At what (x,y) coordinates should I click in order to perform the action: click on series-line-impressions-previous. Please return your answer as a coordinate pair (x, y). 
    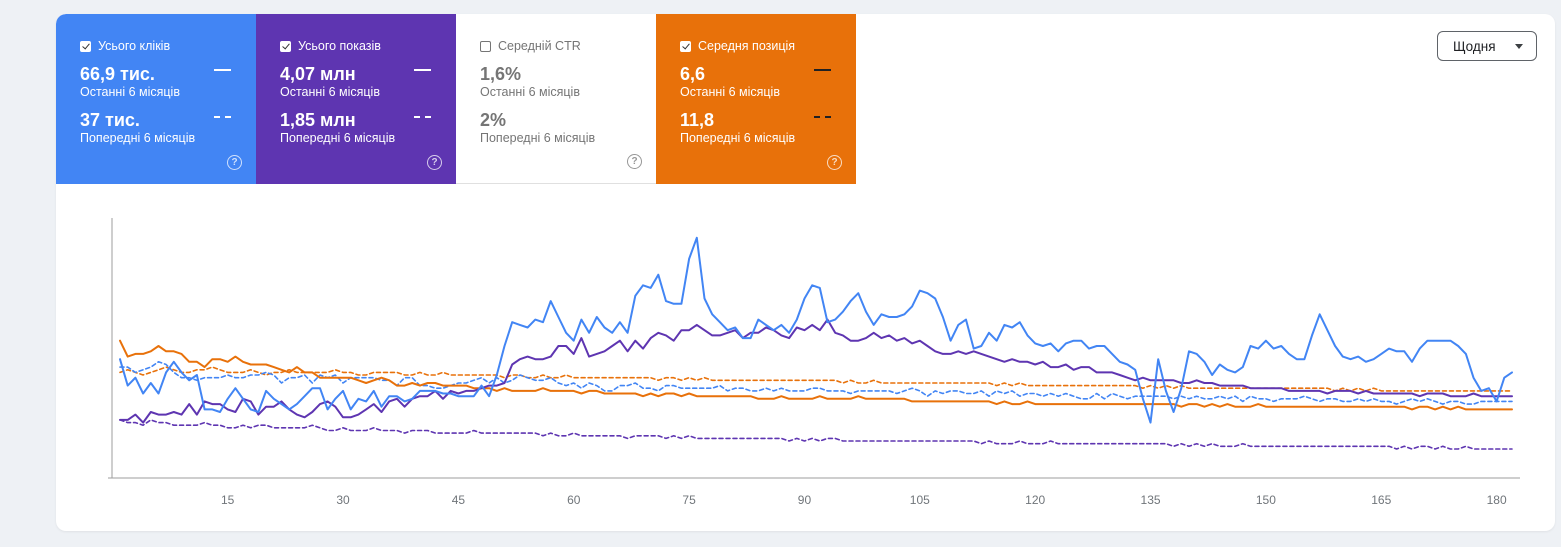
    Looking at the image, I should click on (816, 434).